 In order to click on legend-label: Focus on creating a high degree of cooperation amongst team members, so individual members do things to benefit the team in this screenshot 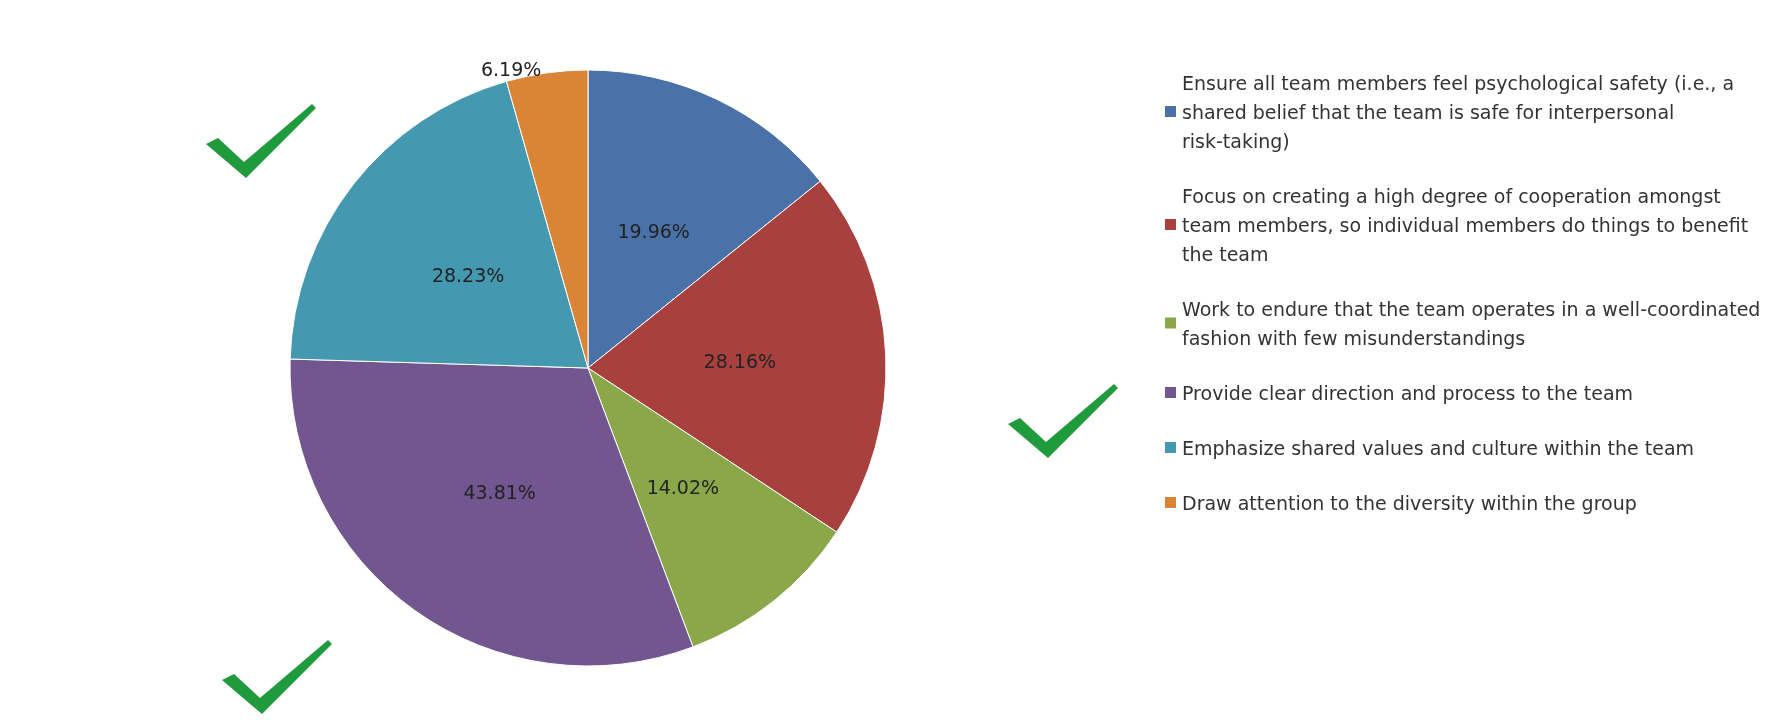, I will do `click(1468, 224)`.